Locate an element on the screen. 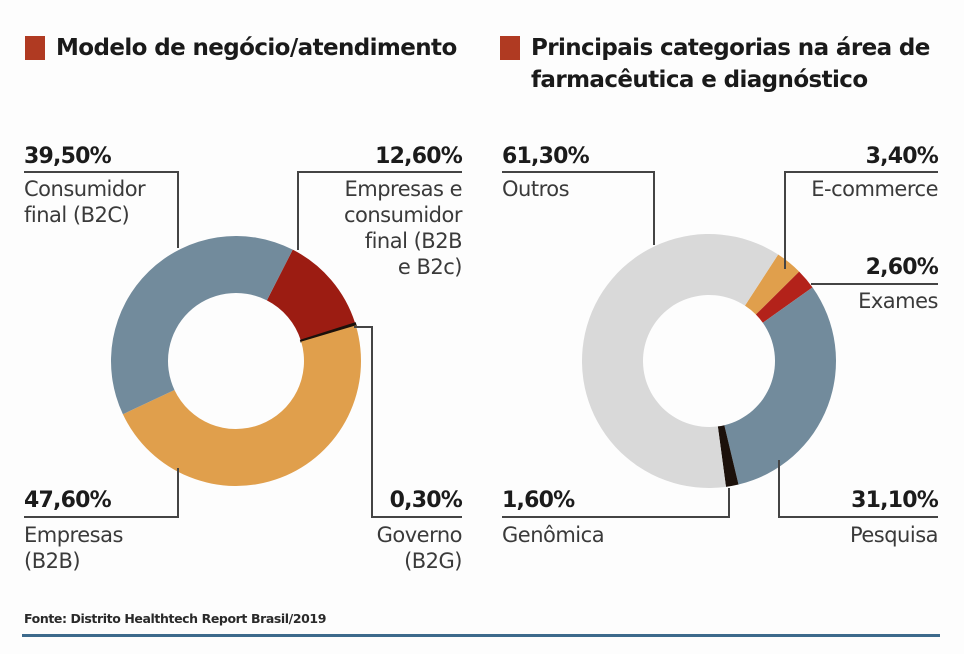 This screenshot has width=964, height=654. leader-line-b2c is located at coordinates (101, 209).